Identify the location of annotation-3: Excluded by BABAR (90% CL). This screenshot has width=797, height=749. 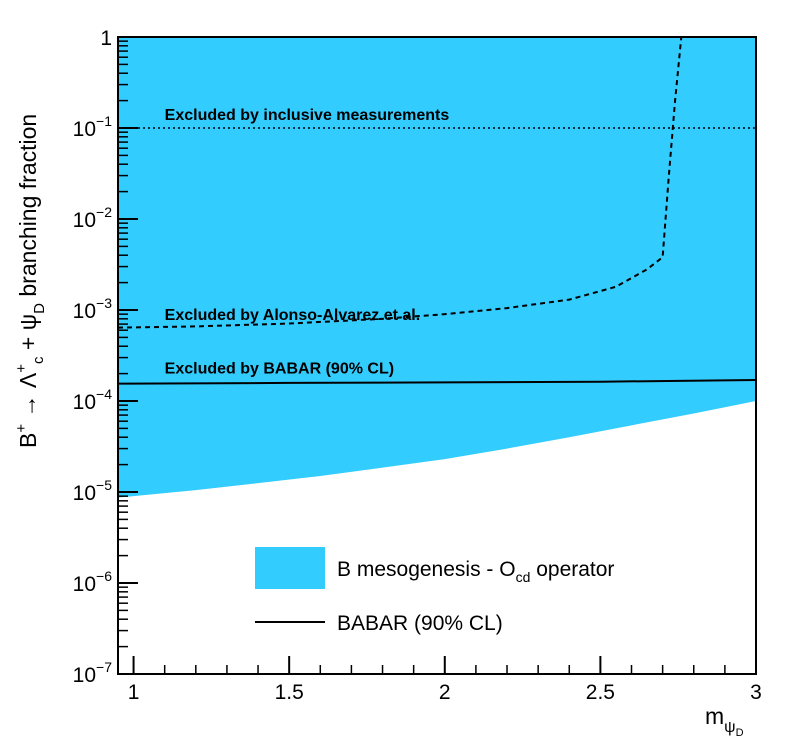
(279, 369).